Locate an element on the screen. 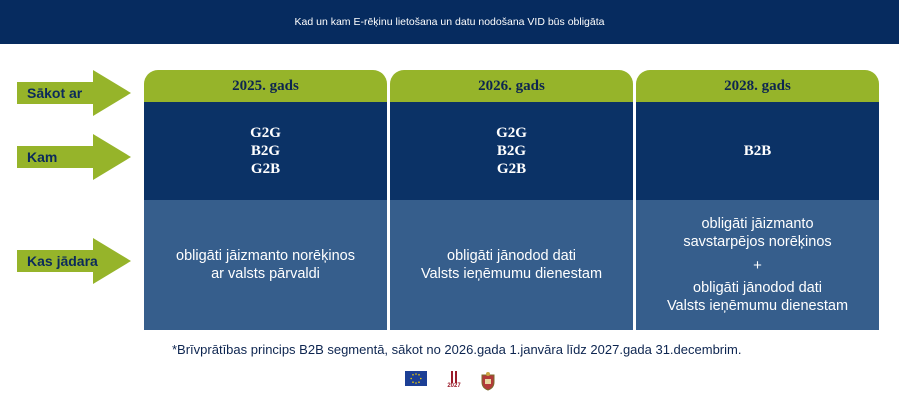 The width and height of the screenshot is (899, 410). arrow-whom: Kam is located at coordinates (74, 157).